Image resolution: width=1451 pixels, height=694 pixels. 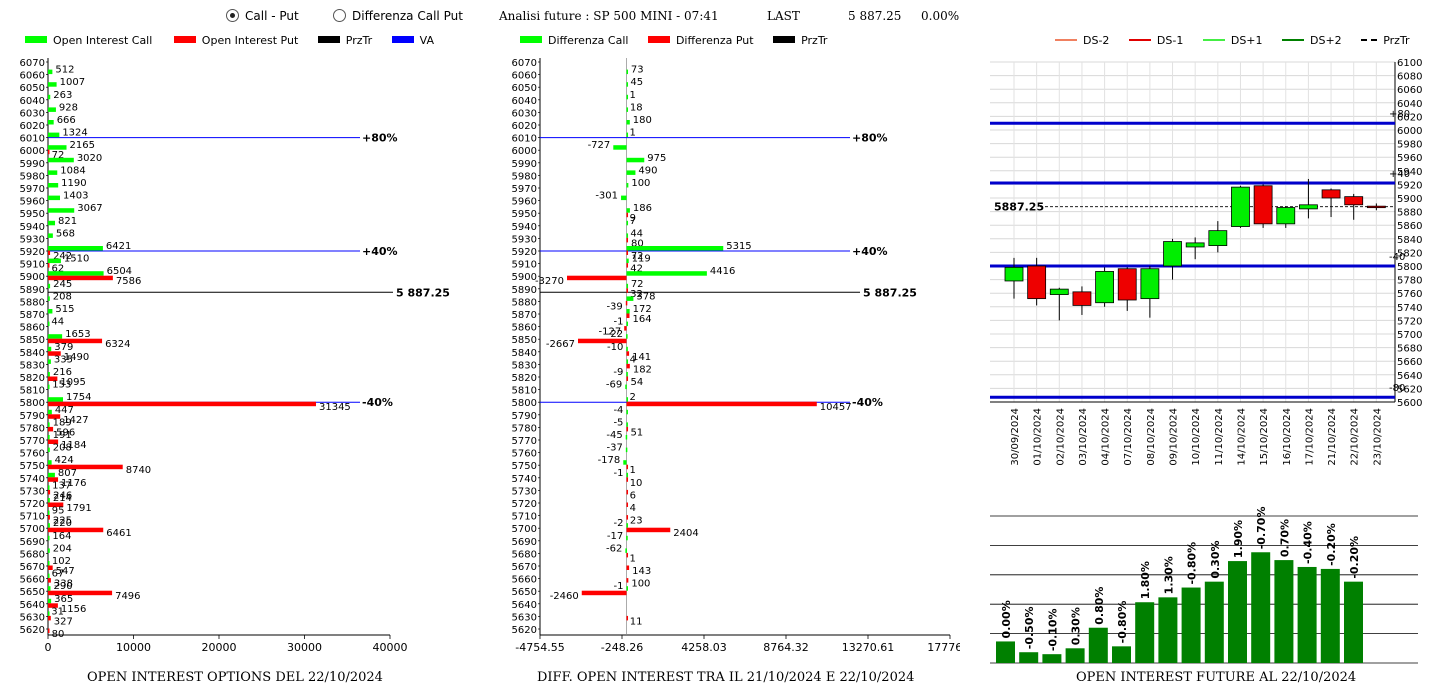 What do you see at coordinates (138, 470) in the screenshot?
I see `put-value-label: 8740` at bounding box center [138, 470].